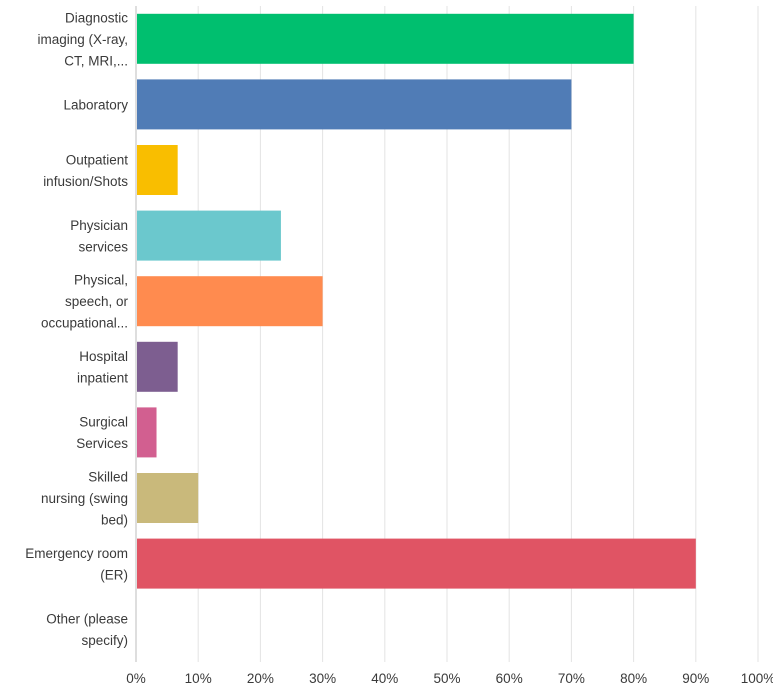 This screenshot has width=773, height=695. Describe the element at coordinates (633, 678) in the screenshot. I see `x-tick-label: 80%` at that location.